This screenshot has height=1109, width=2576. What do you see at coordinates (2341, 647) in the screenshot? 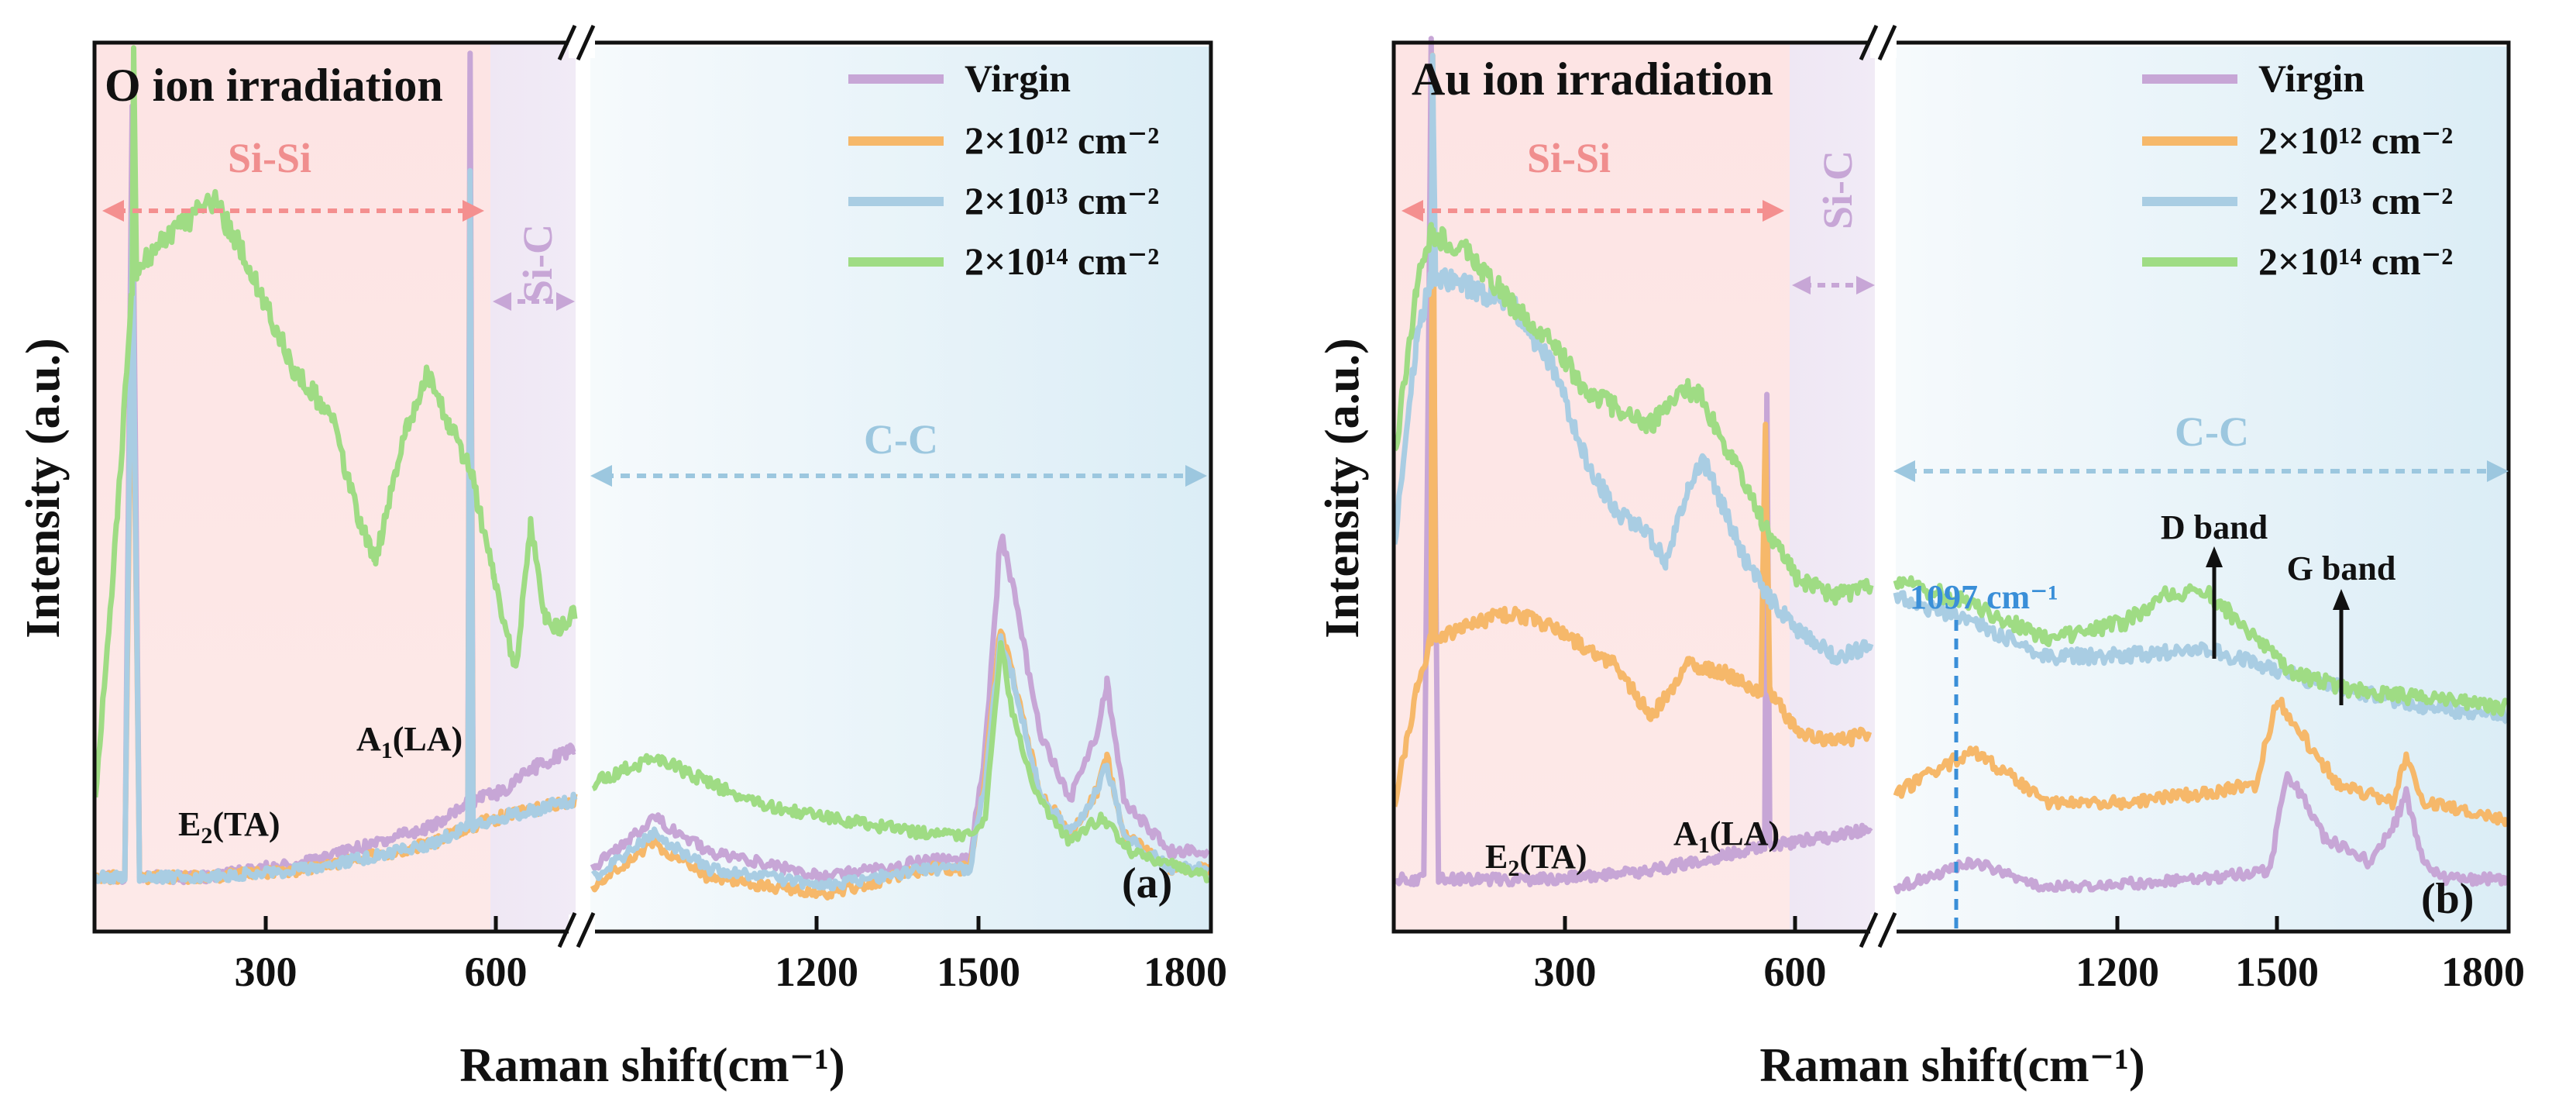
I see `g-band-arrow` at bounding box center [2341, 647].